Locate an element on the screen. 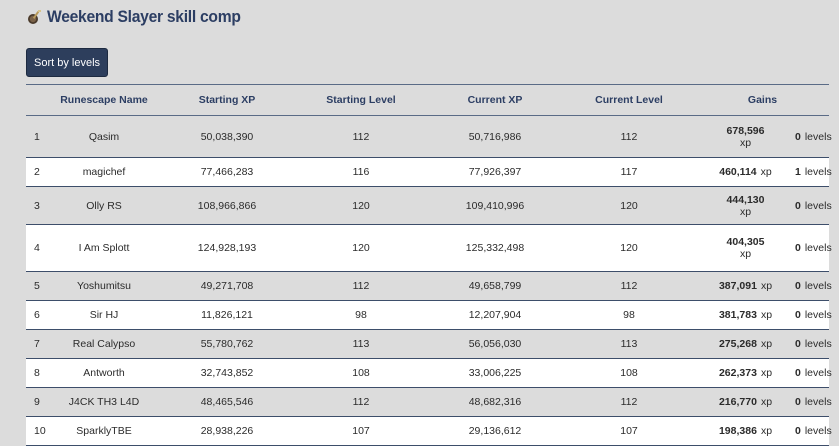 Image resolution: width=839 pixels, height=446 pixels. player-name-cell: Olly RS is located at coordinates (104, 205).